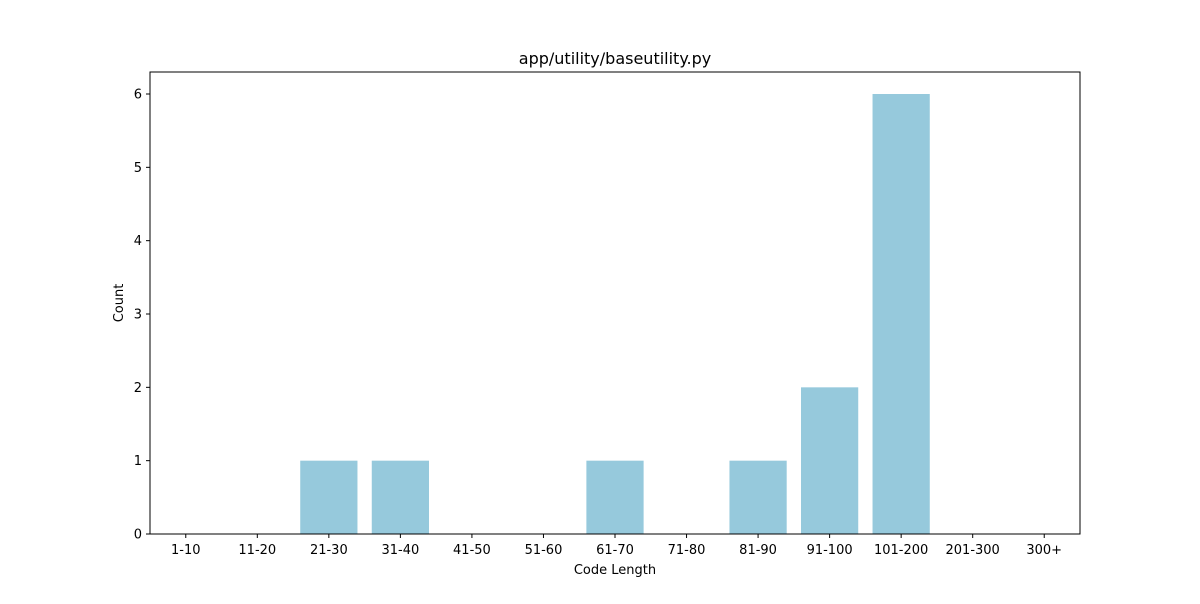  Describe the element at coordinates (138, 241) in the screenshot. I see `y-tick-label: 4` at that location.